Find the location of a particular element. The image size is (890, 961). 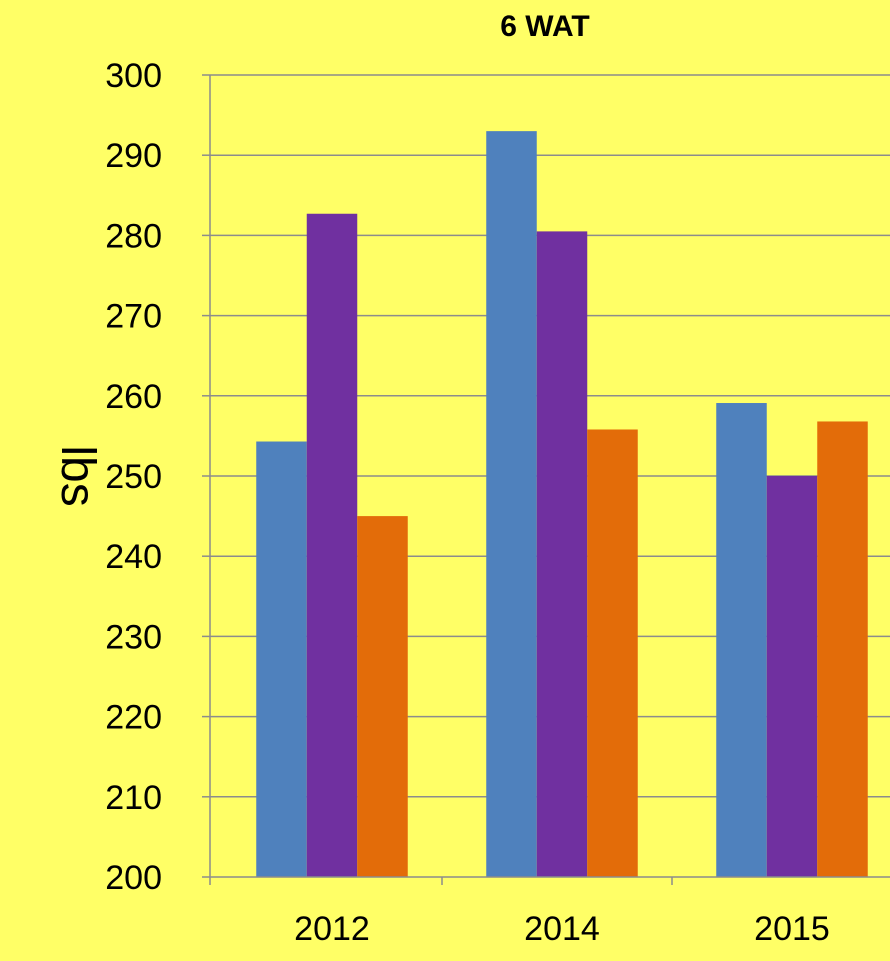

x-tick-label: 2014 is located at coordinates (562, 929).